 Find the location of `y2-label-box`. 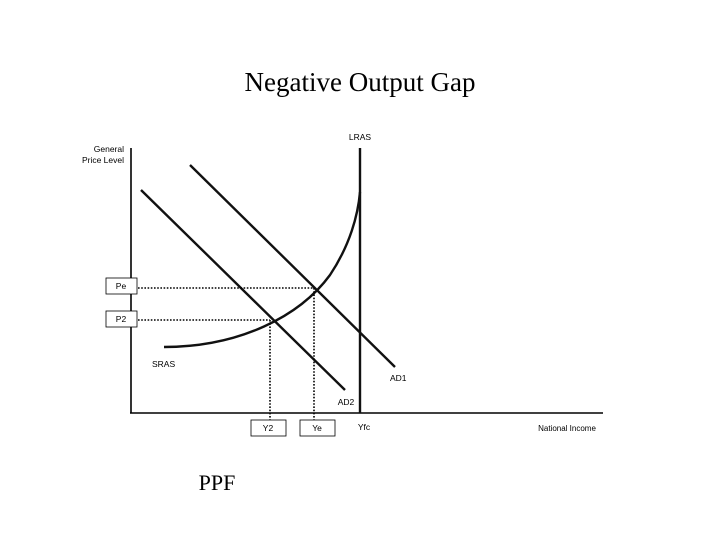

y2-label-box is located at coordinates (268, 428).